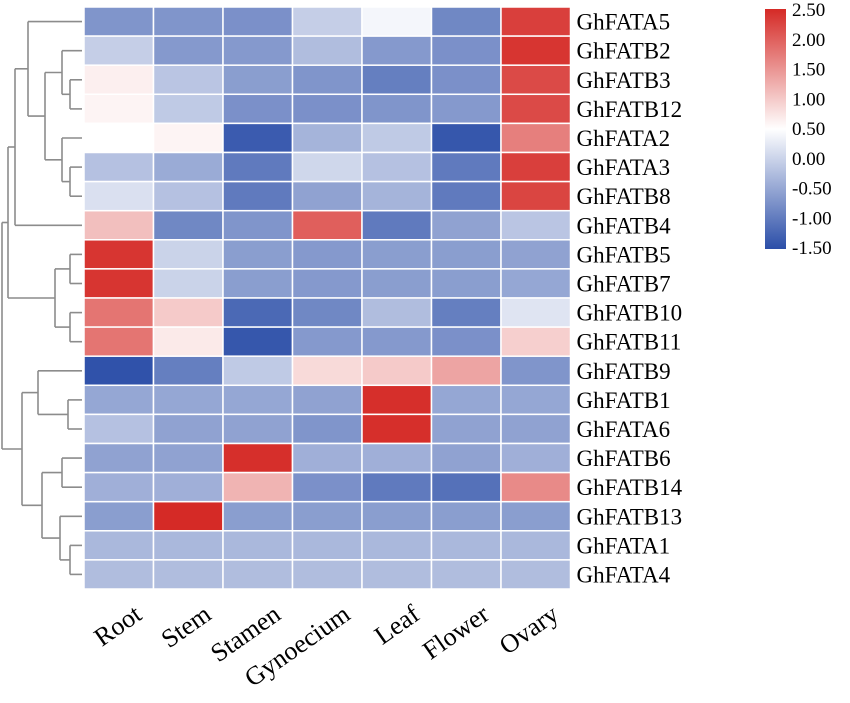  What do you see at coordinates (536, 312) in the screenshot?
I see `heatmap-cell-ghfatb10-ovary` at bounding box center [536, 312].